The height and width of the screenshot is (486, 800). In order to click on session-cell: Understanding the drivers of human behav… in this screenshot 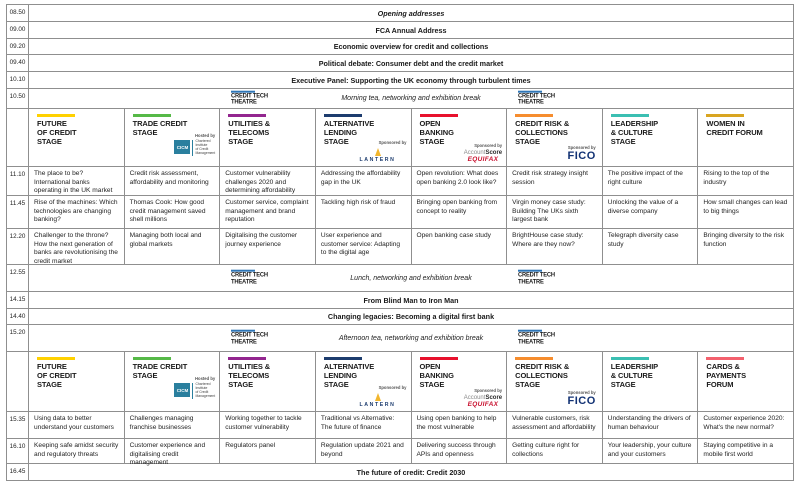, I will do `click(651, 425)`.